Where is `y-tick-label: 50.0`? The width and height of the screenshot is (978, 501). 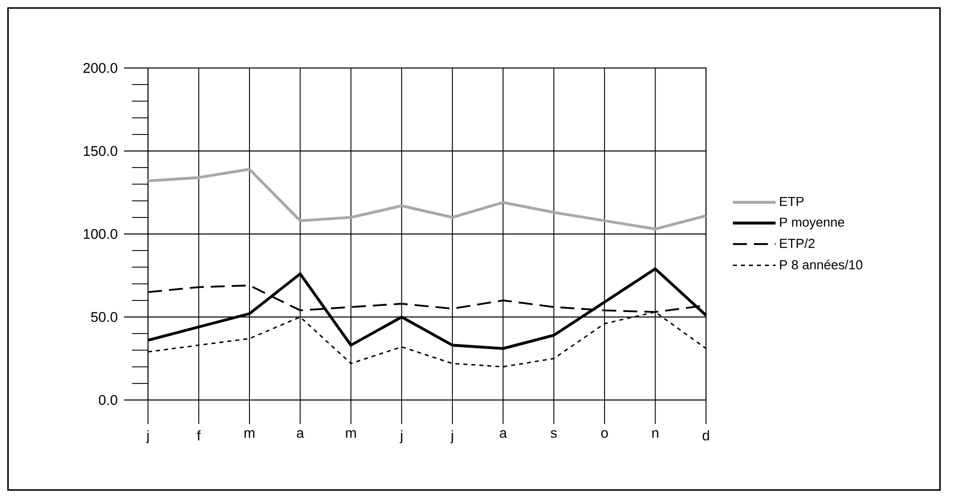 y-tick-label: 50.0 is located at coordinates (104, 317).